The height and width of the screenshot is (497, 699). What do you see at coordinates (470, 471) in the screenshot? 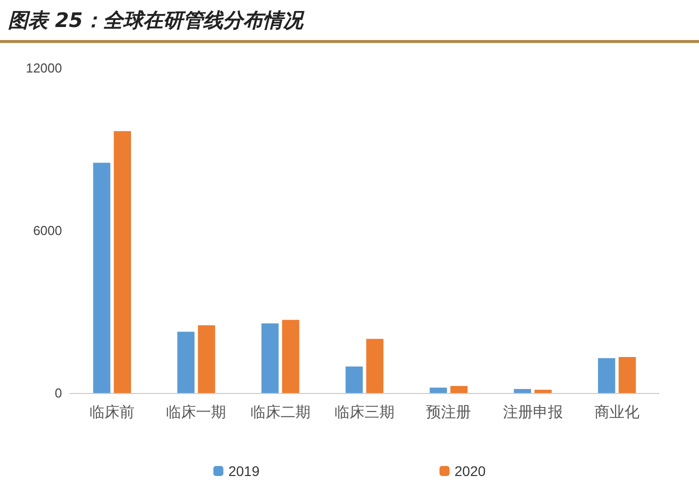
I see `legend-label: 2020` at bounding box center [470, 471].